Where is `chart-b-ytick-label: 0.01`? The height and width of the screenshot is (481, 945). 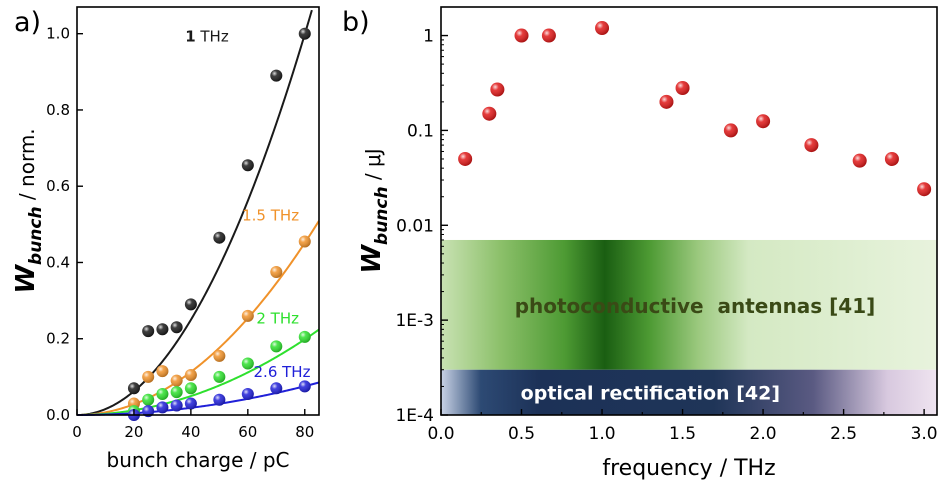
chart-b-ytick-label: 0.01 is located at coordinates (415, 226).